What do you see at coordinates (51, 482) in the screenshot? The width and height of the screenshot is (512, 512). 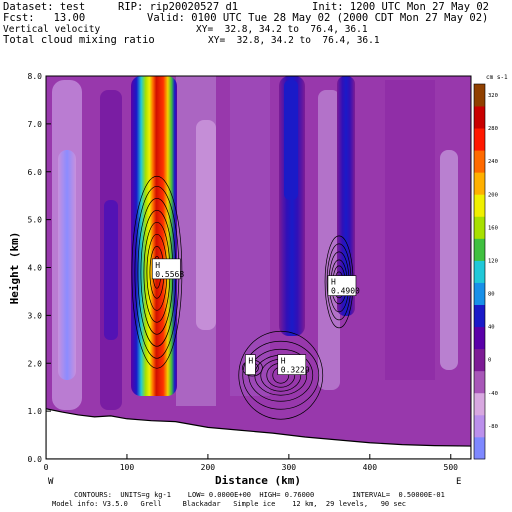 I see `x-axis-start-label: W` at bounding box center [51, 482].